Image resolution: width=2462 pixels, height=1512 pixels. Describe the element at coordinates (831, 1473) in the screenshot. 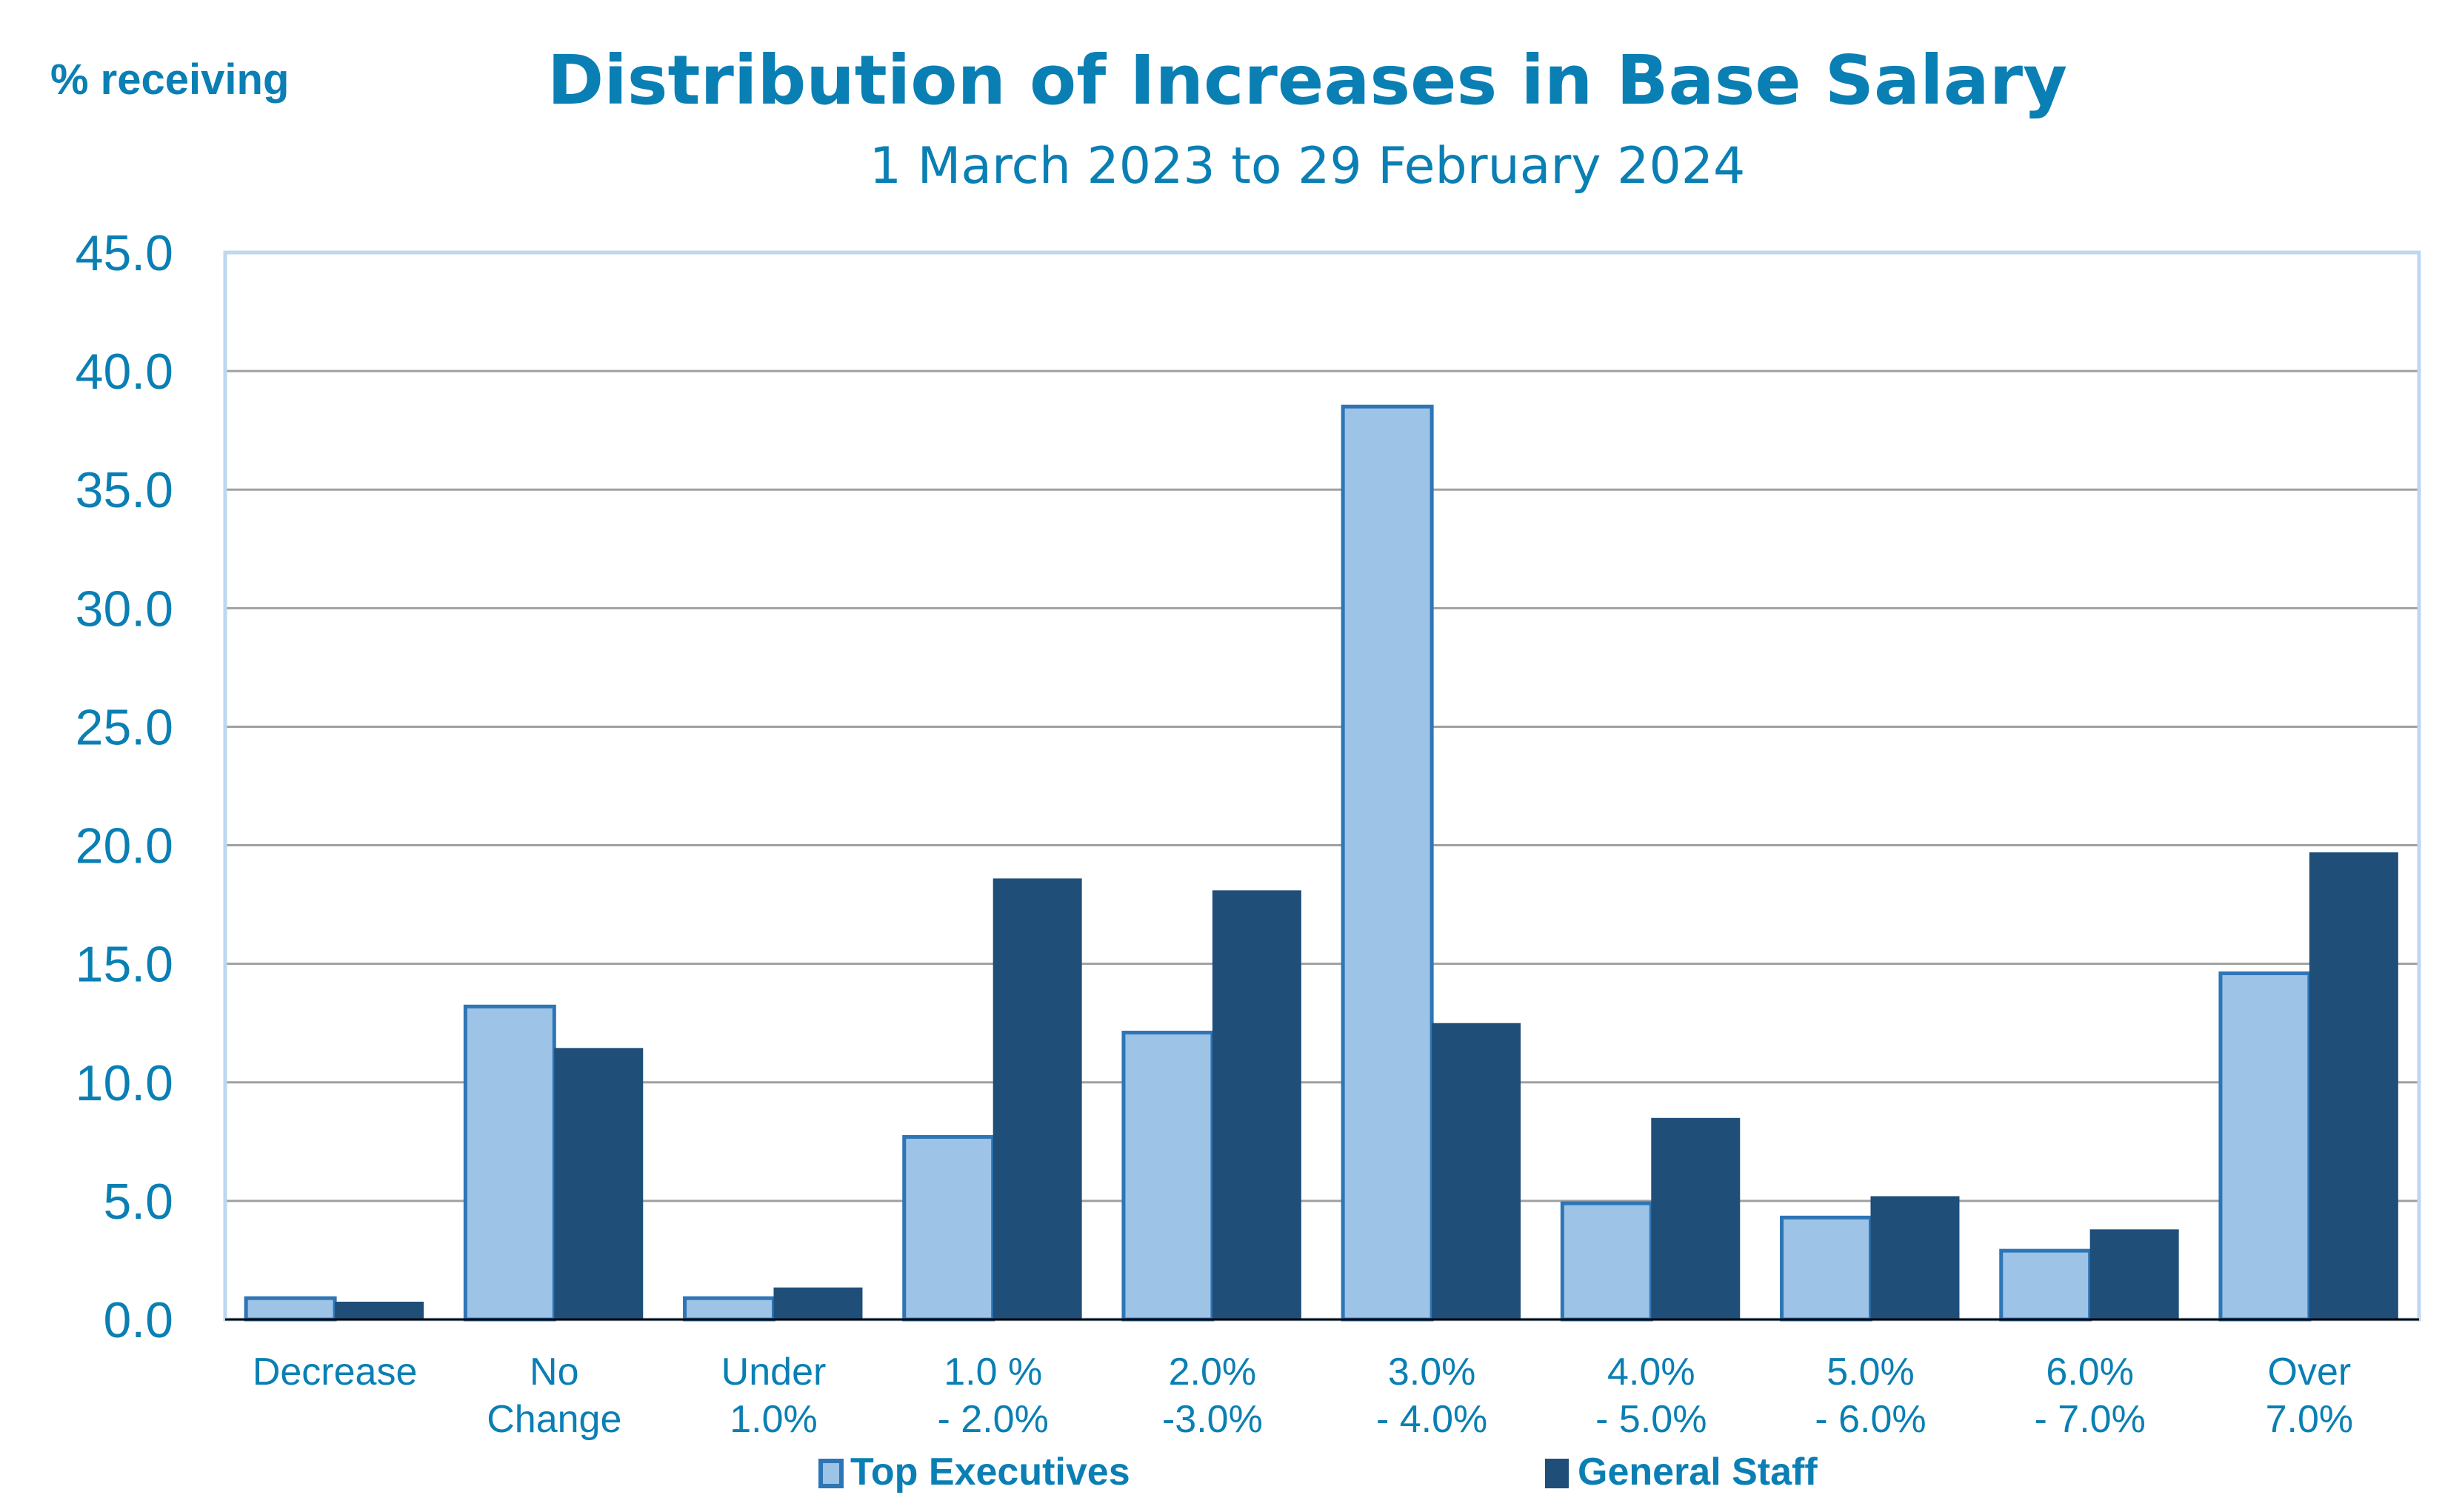

I see `legend-swatch-top-executives` at that location.